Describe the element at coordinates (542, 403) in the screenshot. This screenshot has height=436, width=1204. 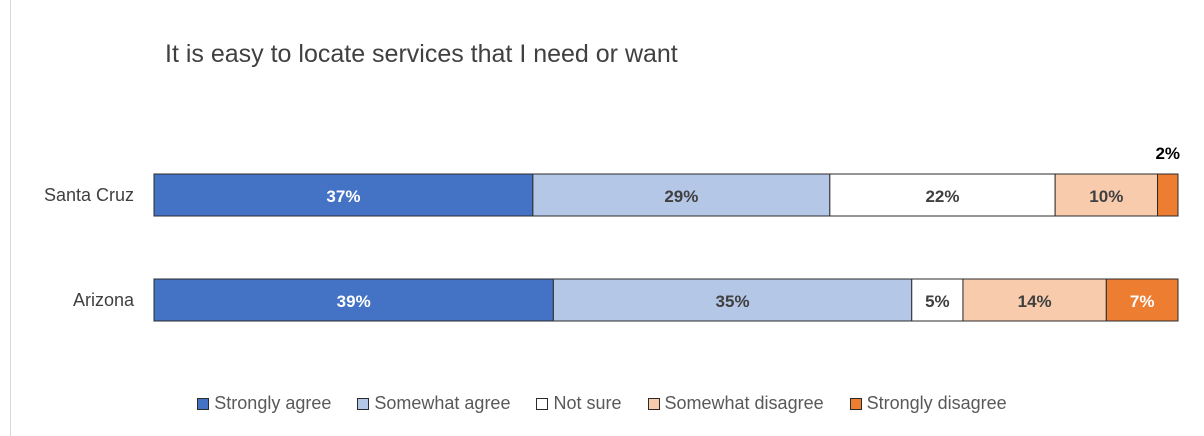
I see `legend-swatch-not-sure` at that location.